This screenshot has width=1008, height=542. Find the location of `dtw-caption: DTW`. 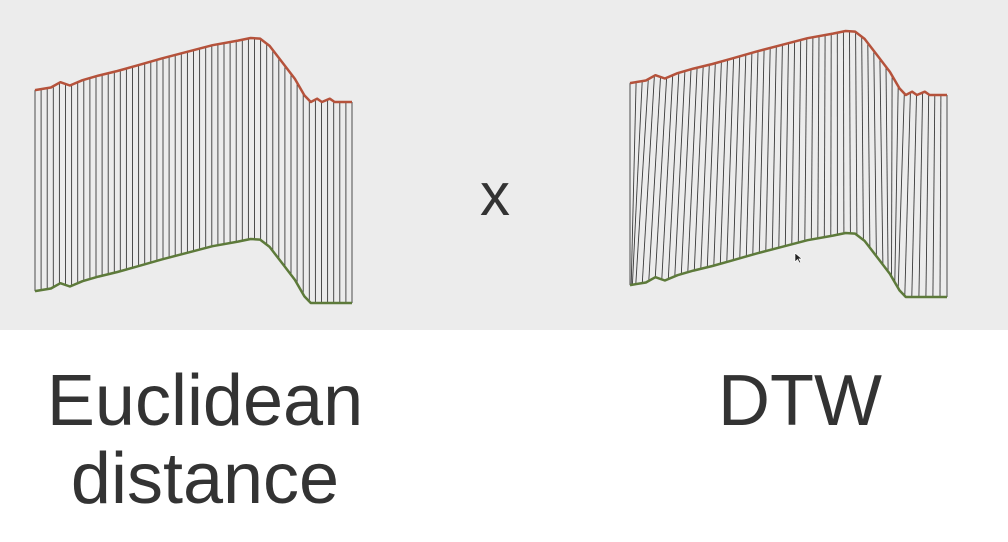

dtw-caption: DTW is located at coordinates (800, 401).